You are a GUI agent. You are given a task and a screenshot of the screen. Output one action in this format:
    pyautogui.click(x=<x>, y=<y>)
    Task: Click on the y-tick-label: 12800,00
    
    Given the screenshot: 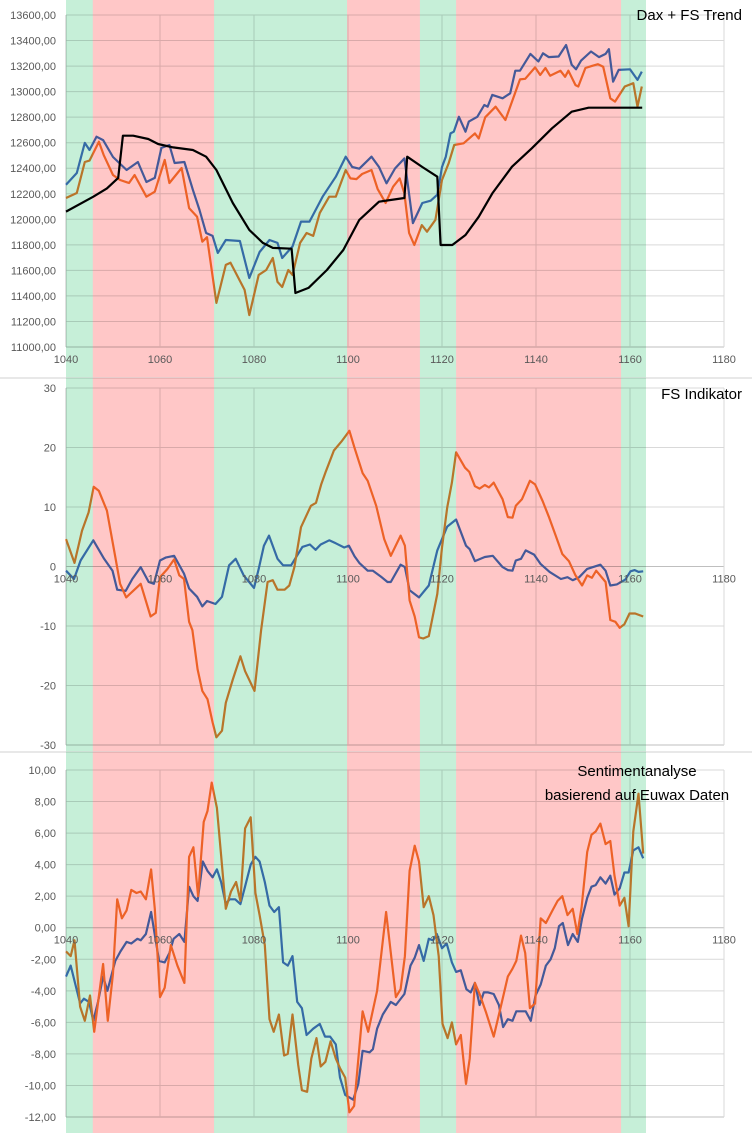 What is the action you would take?
    pyautogui.click(x=33, y=118)
    